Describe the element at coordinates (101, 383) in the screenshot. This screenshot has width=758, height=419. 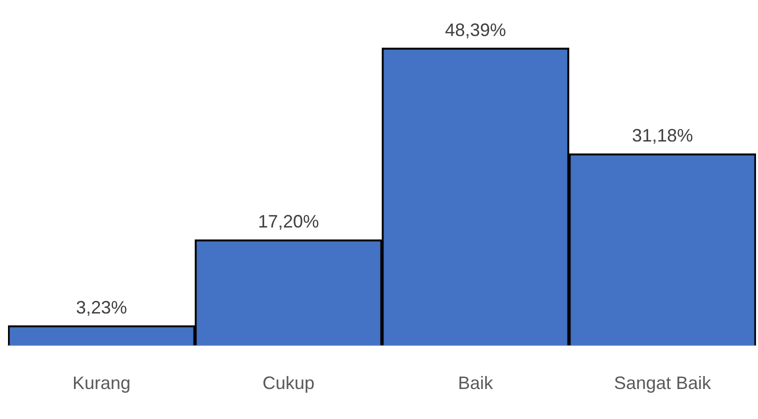
I see `x-tick-label: Kurang` at that location.